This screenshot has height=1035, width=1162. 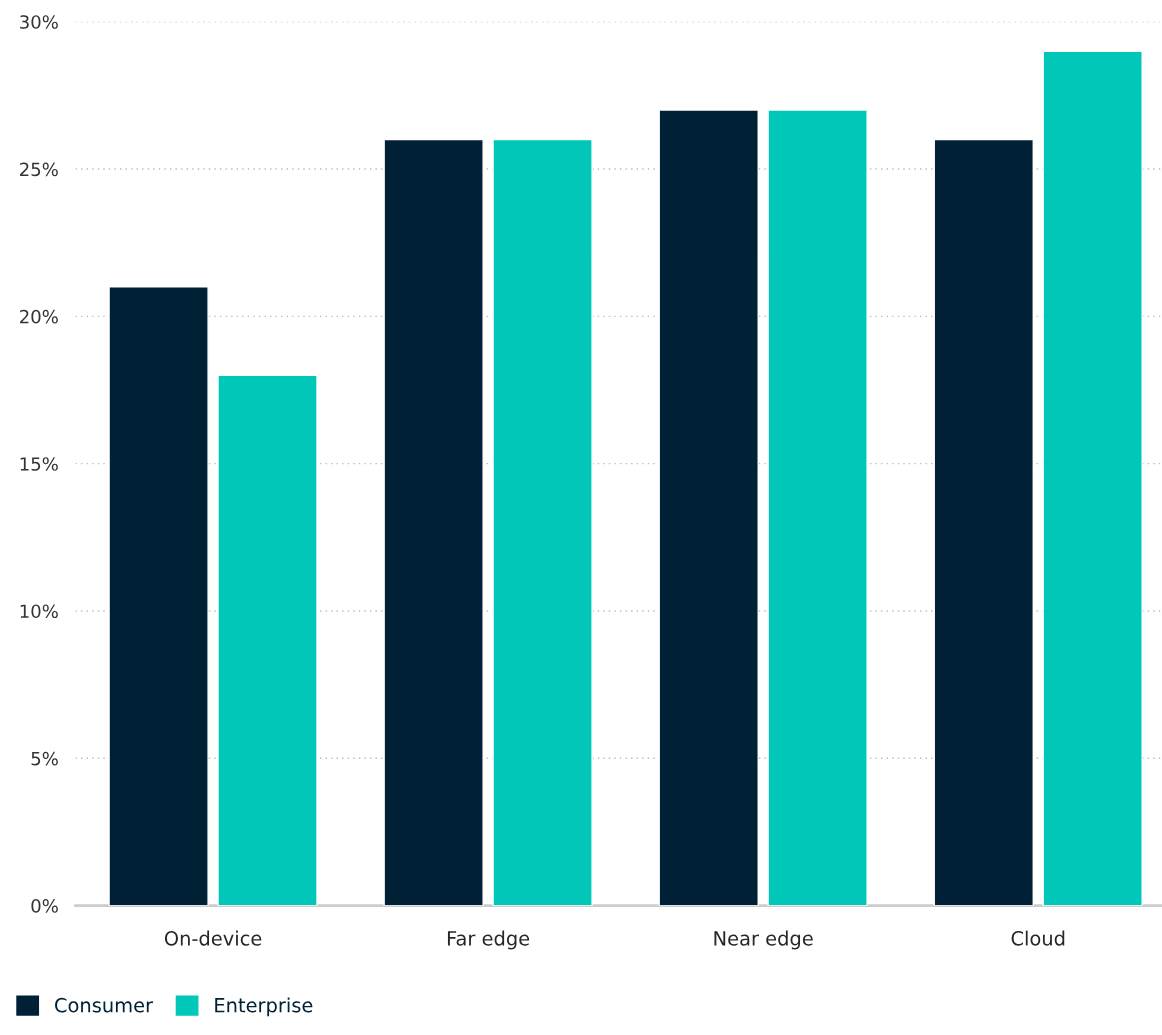 I want to click on y-tick-label: 30%, so click(x=39, y=22).